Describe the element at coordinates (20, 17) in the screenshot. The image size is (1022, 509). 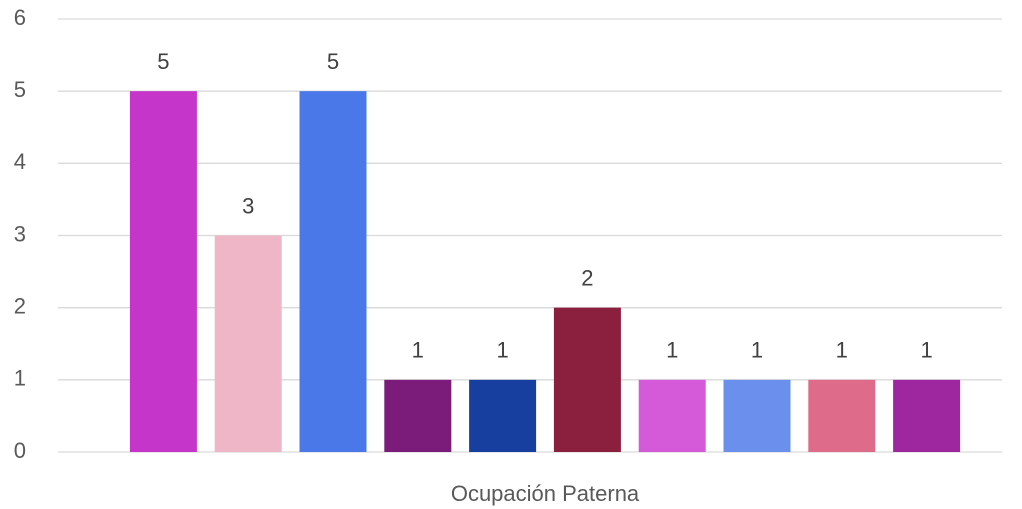
I see `y-tick-label: 6` at that location.